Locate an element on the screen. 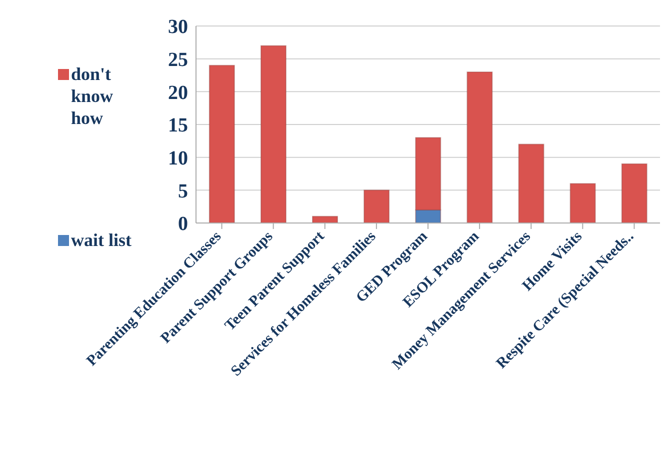  y-tick-label: 25 is located at coordinates (178, 59).